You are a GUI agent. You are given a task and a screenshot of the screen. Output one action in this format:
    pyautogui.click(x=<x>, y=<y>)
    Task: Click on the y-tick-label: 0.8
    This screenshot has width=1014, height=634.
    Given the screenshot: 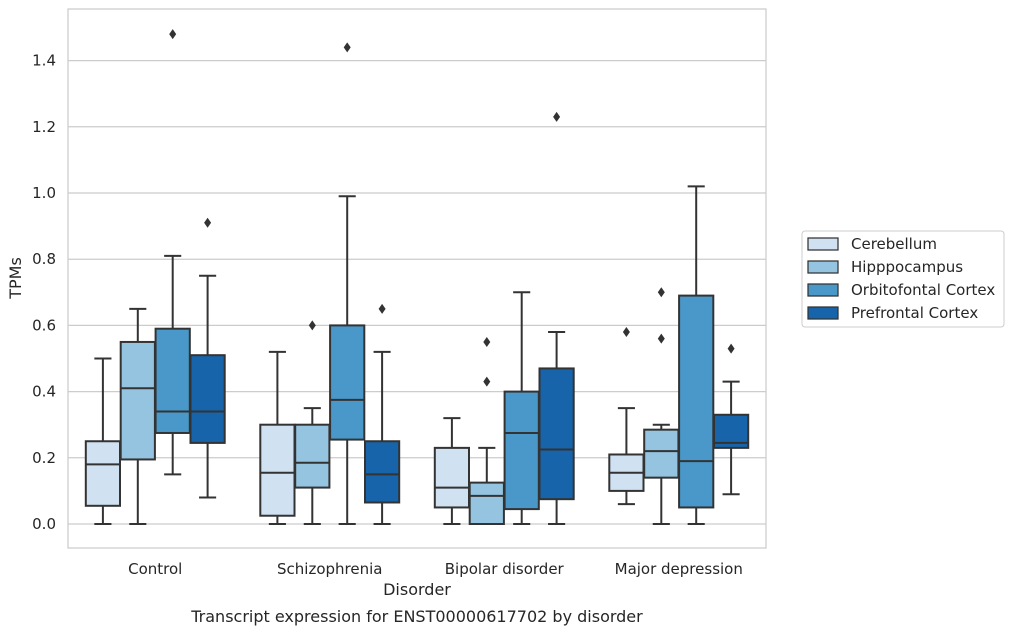 What is the action you would take?
    pyautogui.click(x=44, y=259)
    